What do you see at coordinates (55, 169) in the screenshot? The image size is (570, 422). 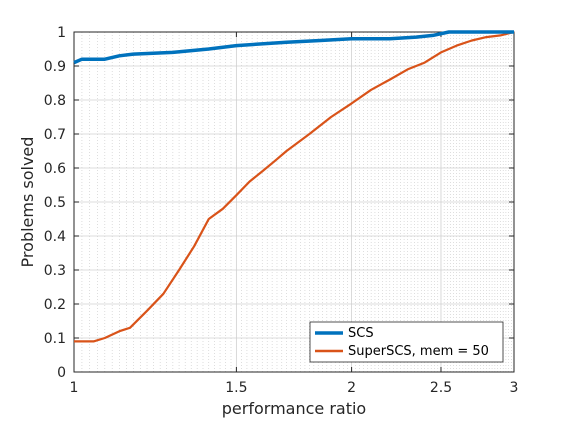 I see `y-tick-label: 0.6` at bounding box center [55, 169].